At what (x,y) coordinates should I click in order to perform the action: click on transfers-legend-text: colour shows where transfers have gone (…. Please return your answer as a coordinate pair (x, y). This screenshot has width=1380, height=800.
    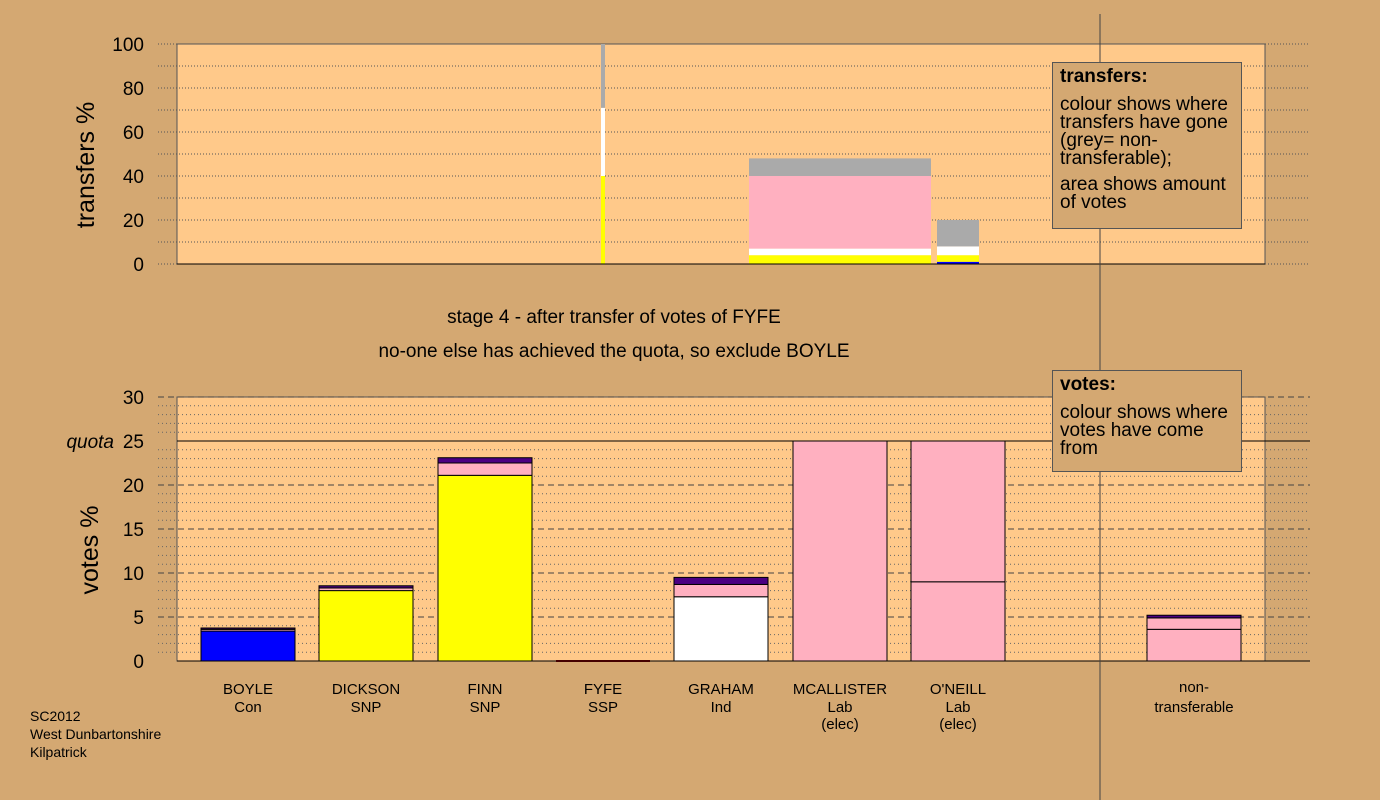
    Looking at the image, I should click on (1144, 131).